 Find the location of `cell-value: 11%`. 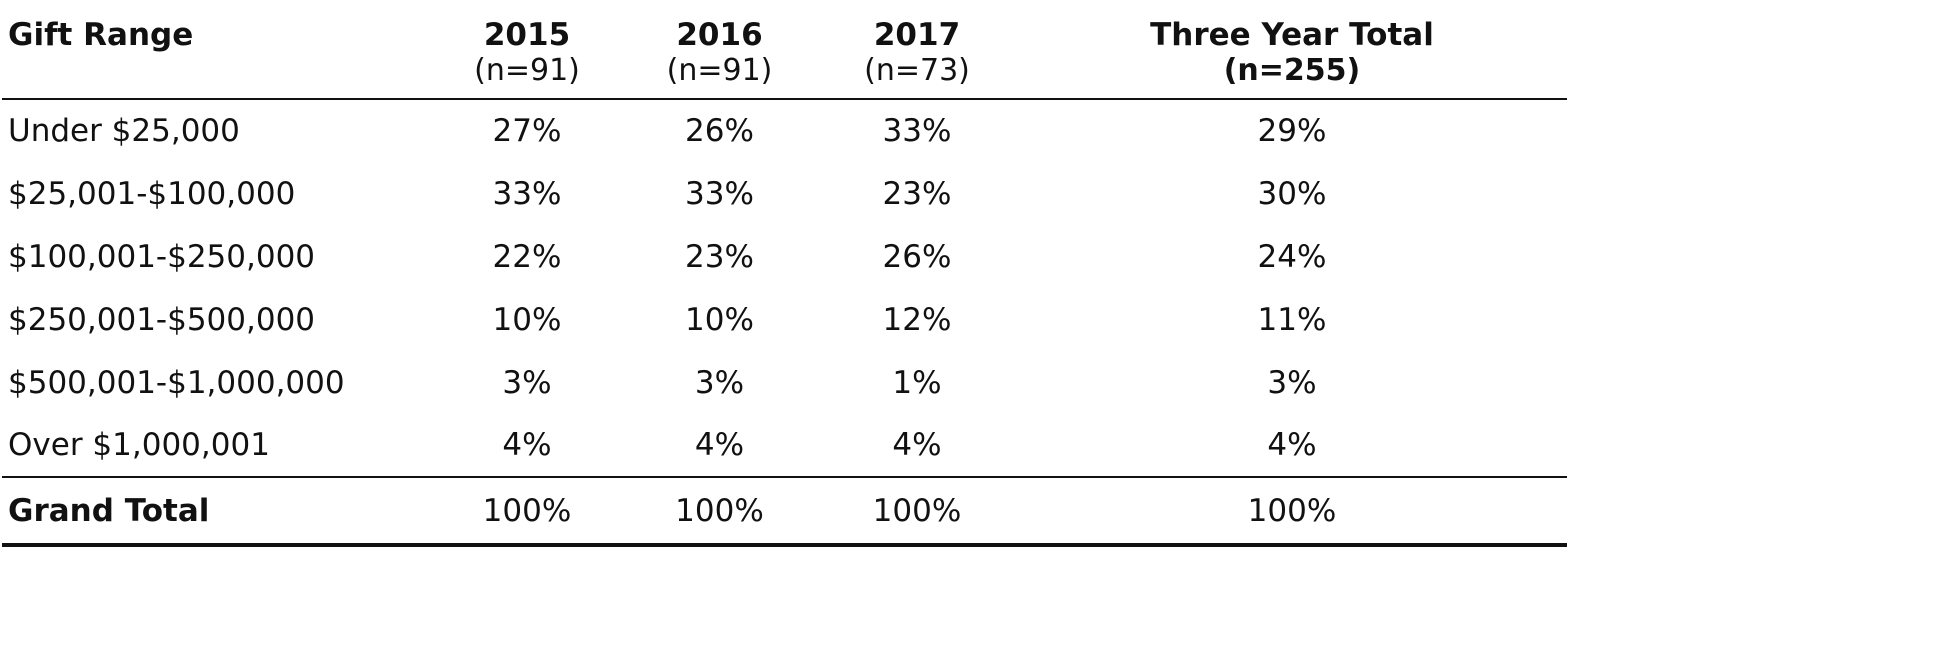

cell-value: 11% is located at coordinates (1292, 319).